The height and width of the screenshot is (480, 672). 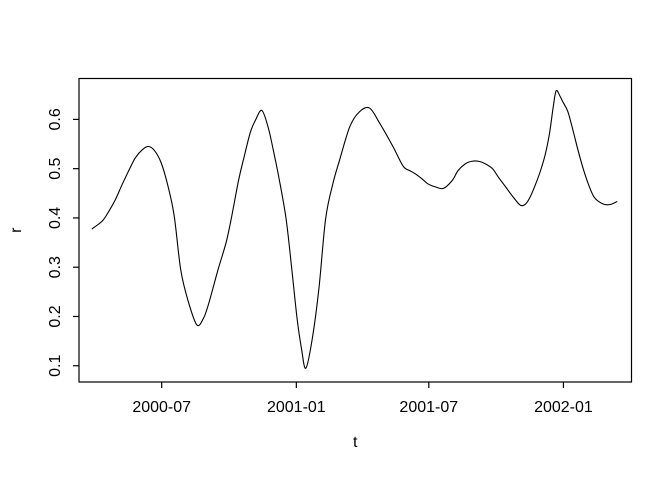 What do you see at coordinates (55, 218) in the screenshot?
I see `y-tick-label: 0.4` at bounding box center [55, 218].